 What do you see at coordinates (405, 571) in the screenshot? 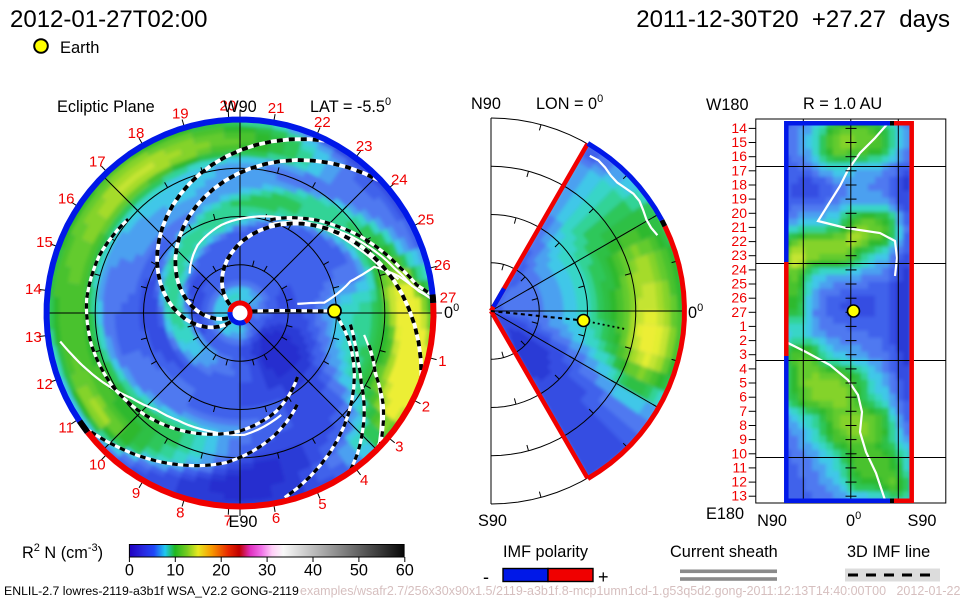
I see `svg-text: 60` at bounding box center [405, 571].